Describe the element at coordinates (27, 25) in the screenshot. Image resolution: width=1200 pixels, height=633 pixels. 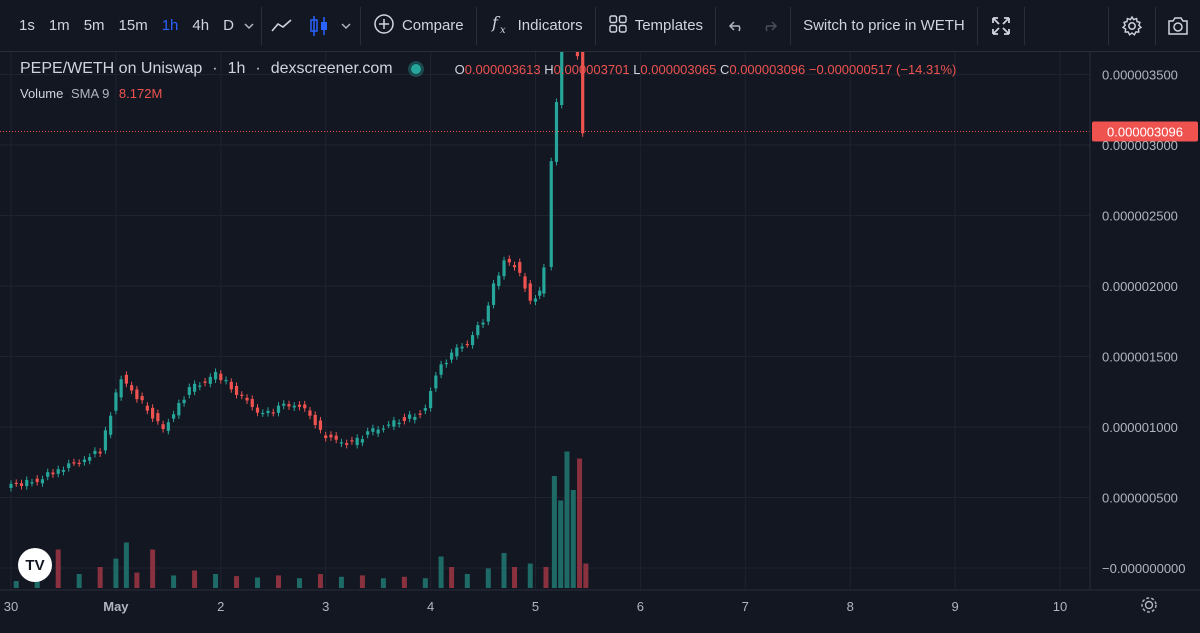
I see `interval-1s: 1s` at that location.